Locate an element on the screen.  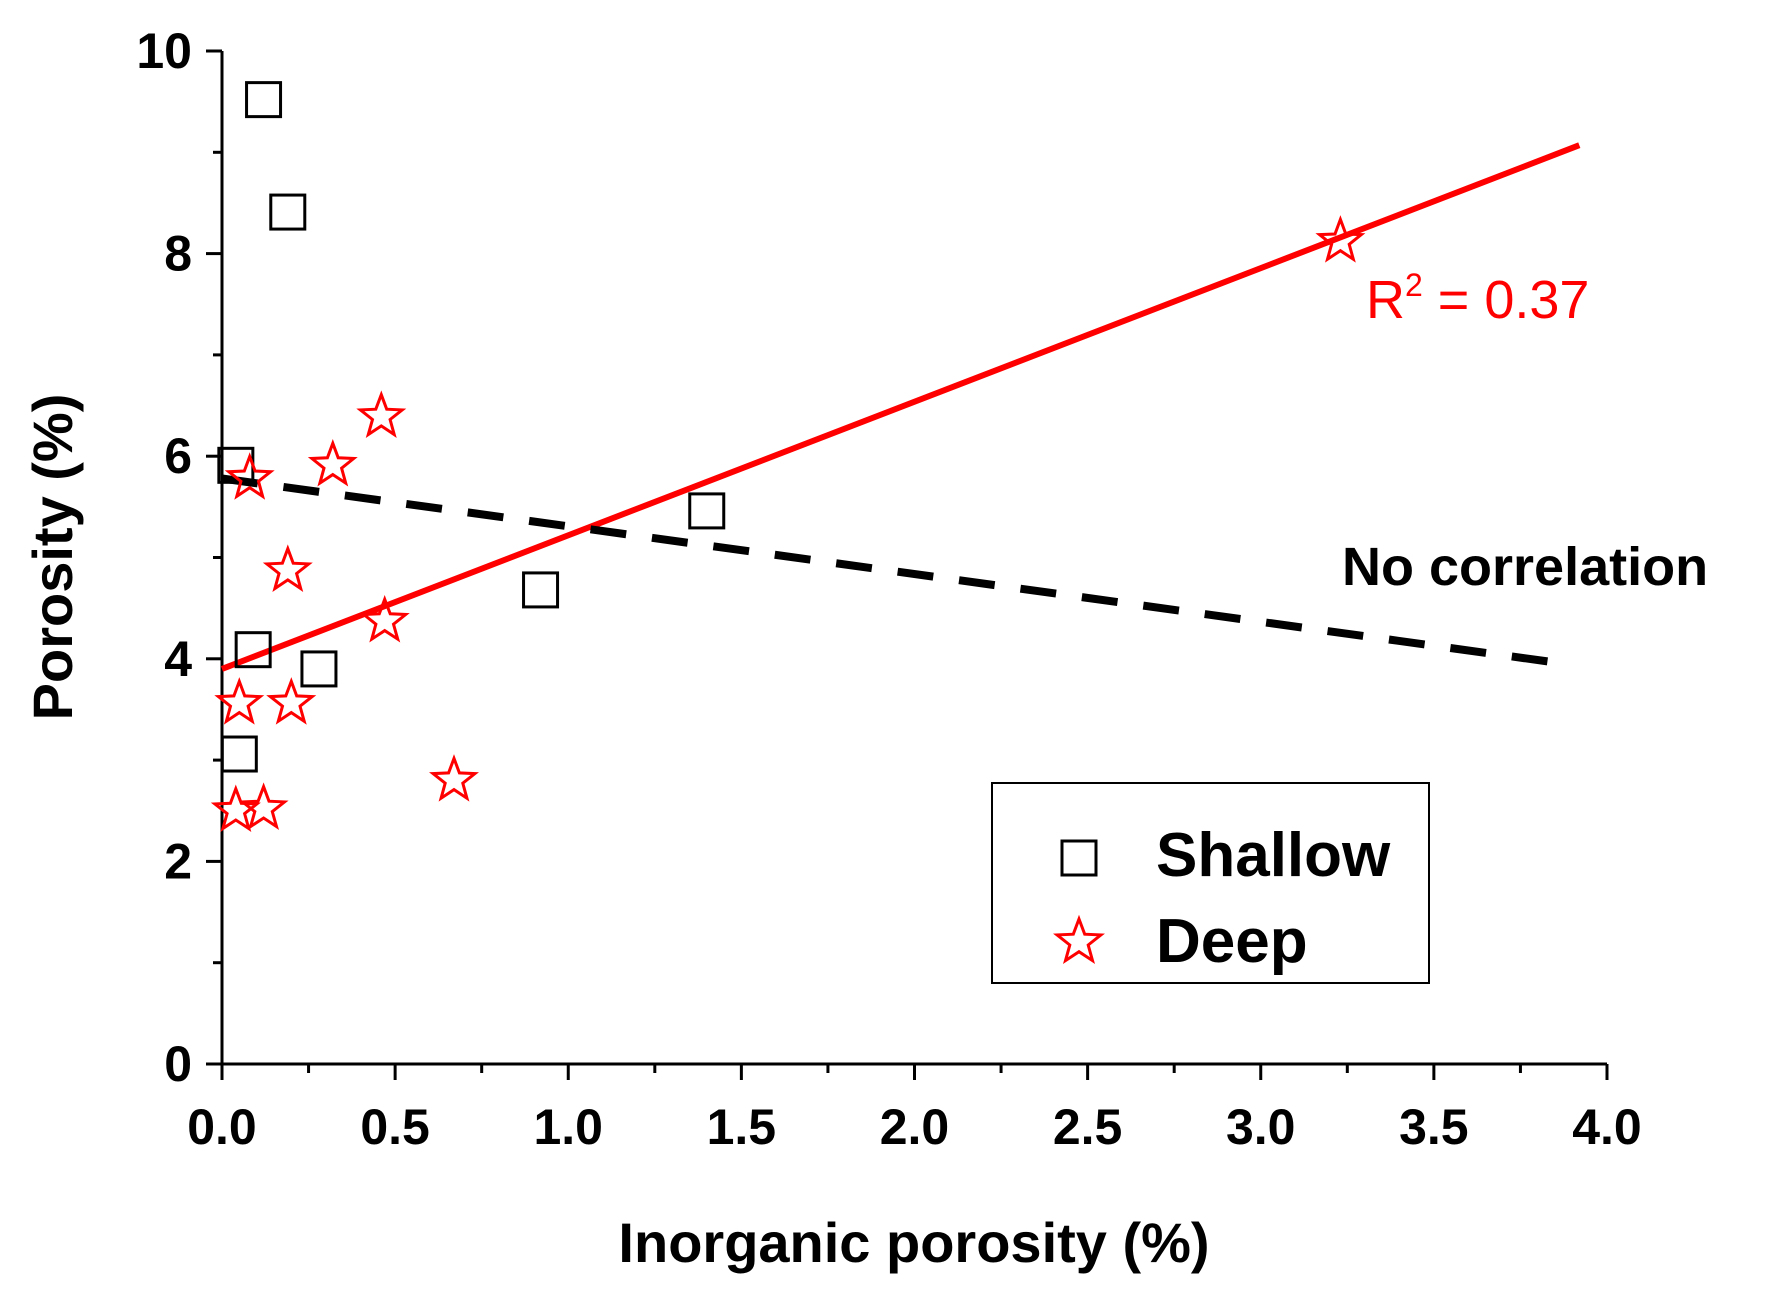
y-tick-label: 10 is located at coordinates (164, 51).